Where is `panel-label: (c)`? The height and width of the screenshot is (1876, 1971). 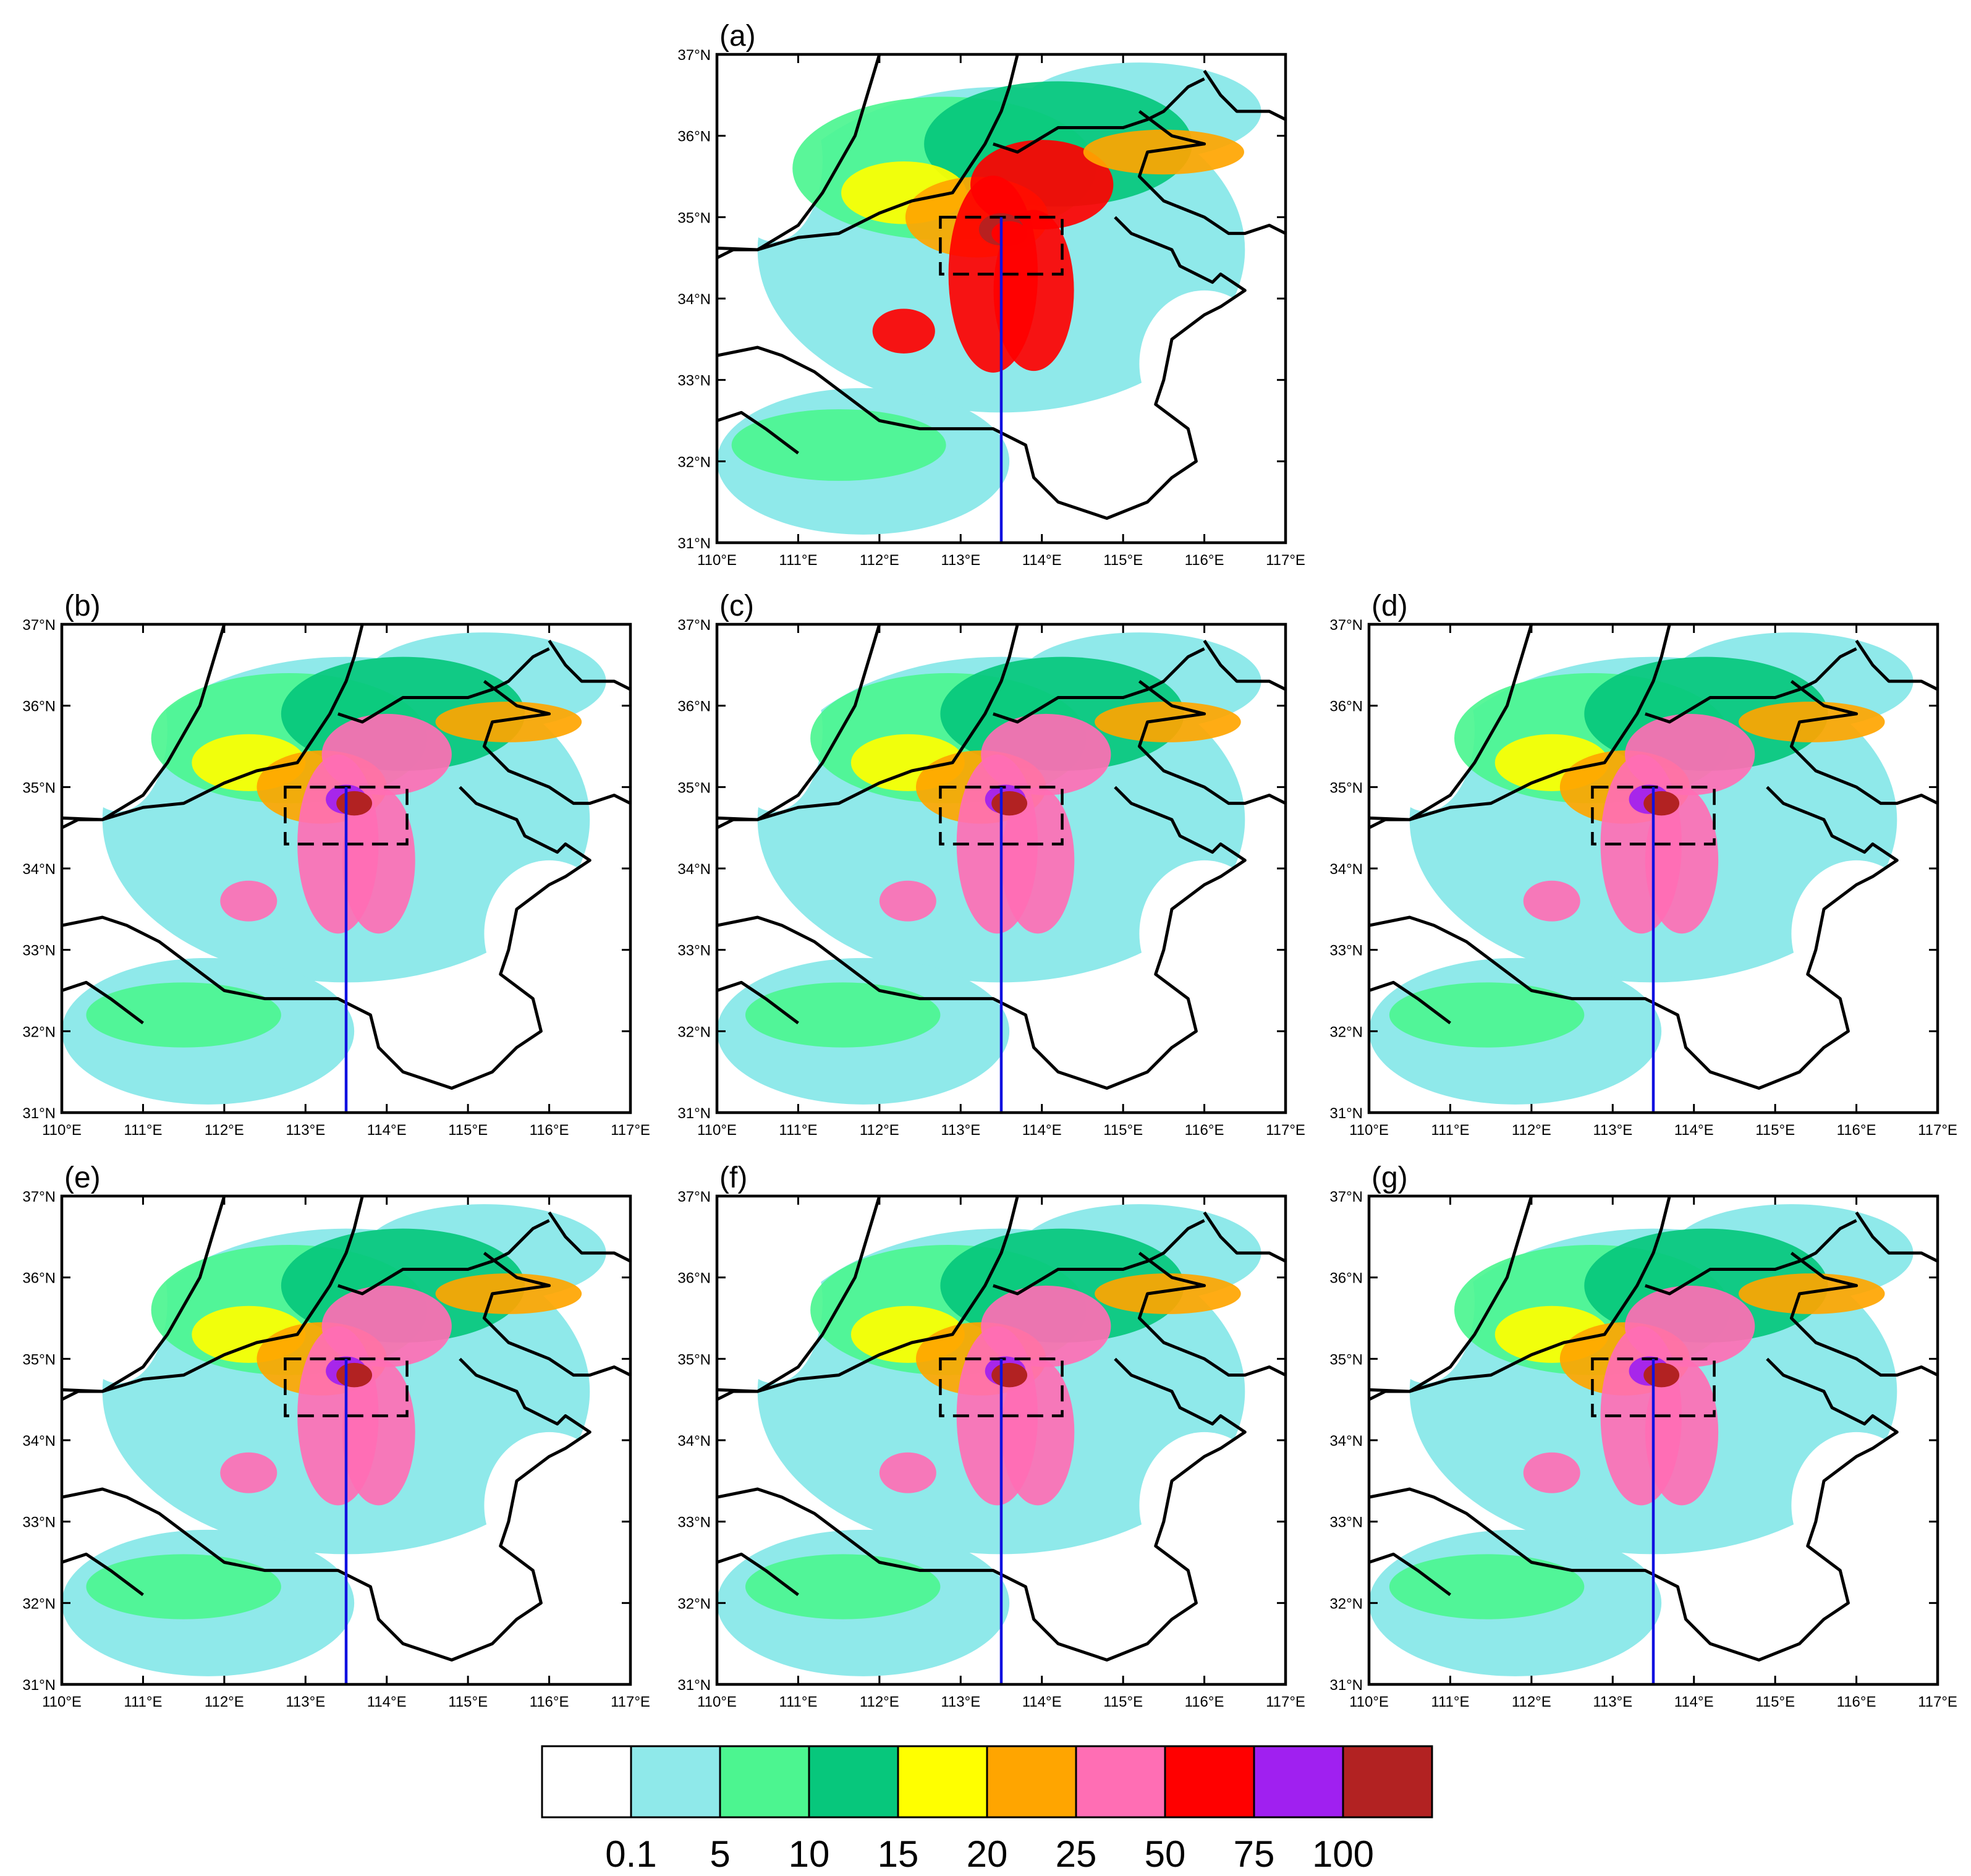 panel-label: (c) is located at coordinates (736, 606).